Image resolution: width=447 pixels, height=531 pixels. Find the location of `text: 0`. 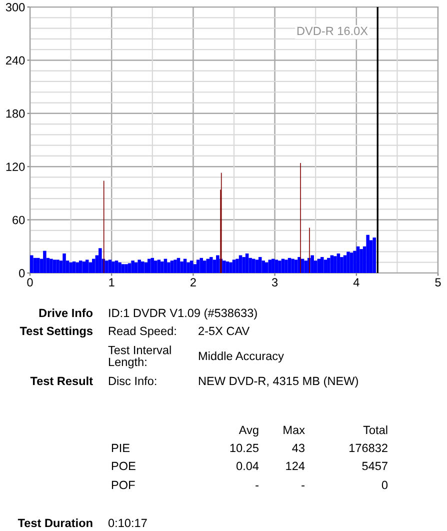

text: 0 is located at coordinates (385, 485).